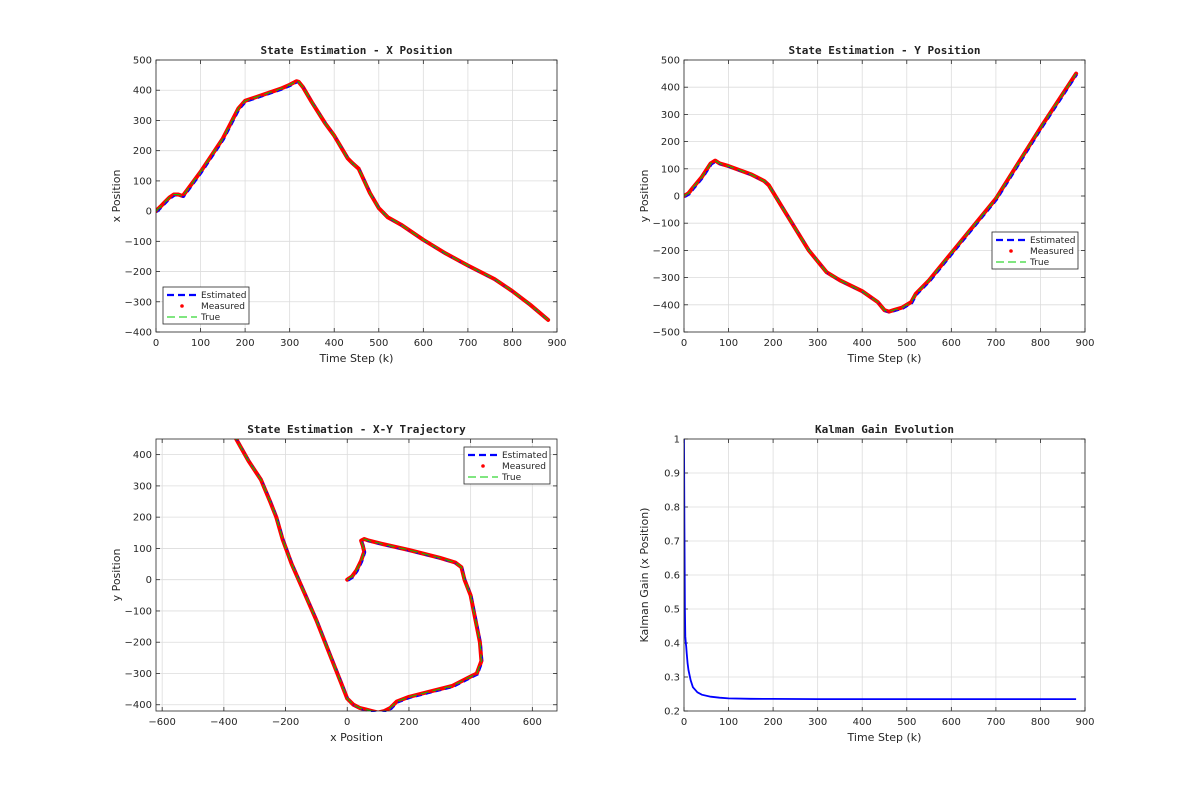 Image resolution: width=1200 pixels, height=800 pixels. I want to click on xy-trajectory-legend-label: True, so click(511, 478).